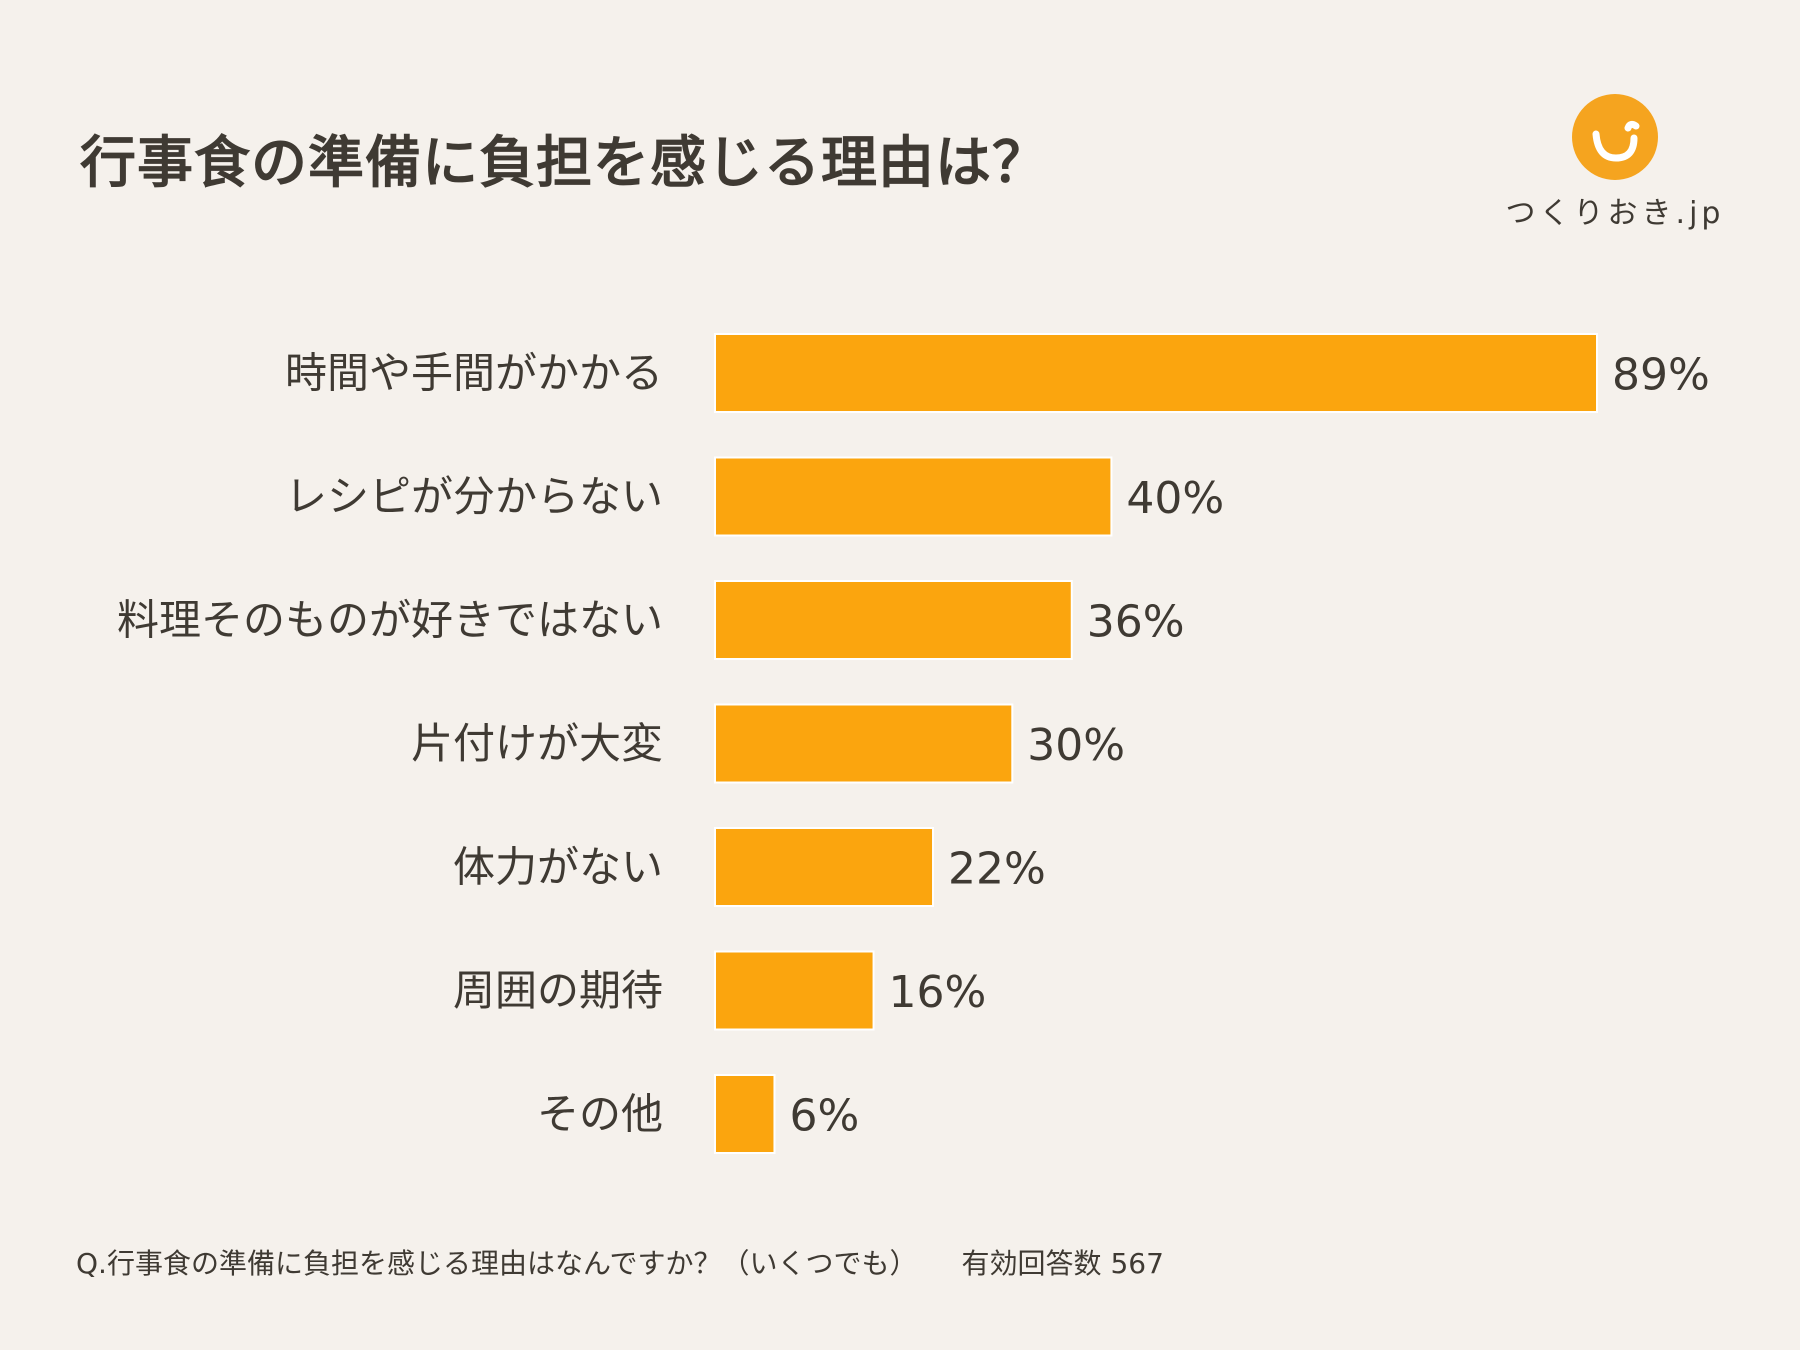  What do you see at coordinates (1076, 745) in the screenshot?
I see `value-label: 30%` at bounding box center [1076, 745].